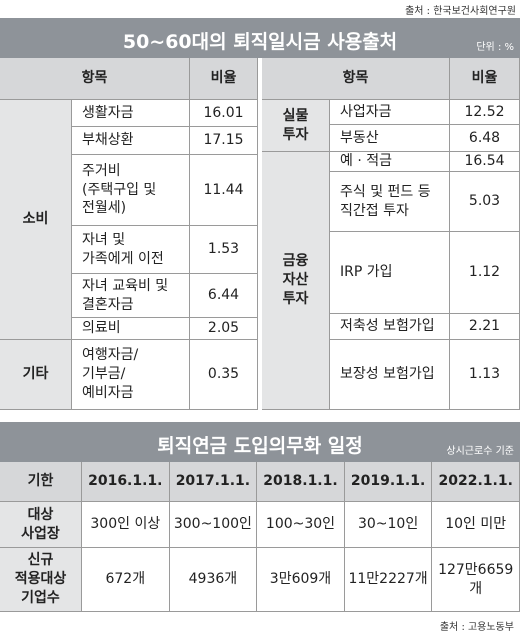 The image size is (520, 633). I want to click on item-value: 6.48, so click(485, 138).